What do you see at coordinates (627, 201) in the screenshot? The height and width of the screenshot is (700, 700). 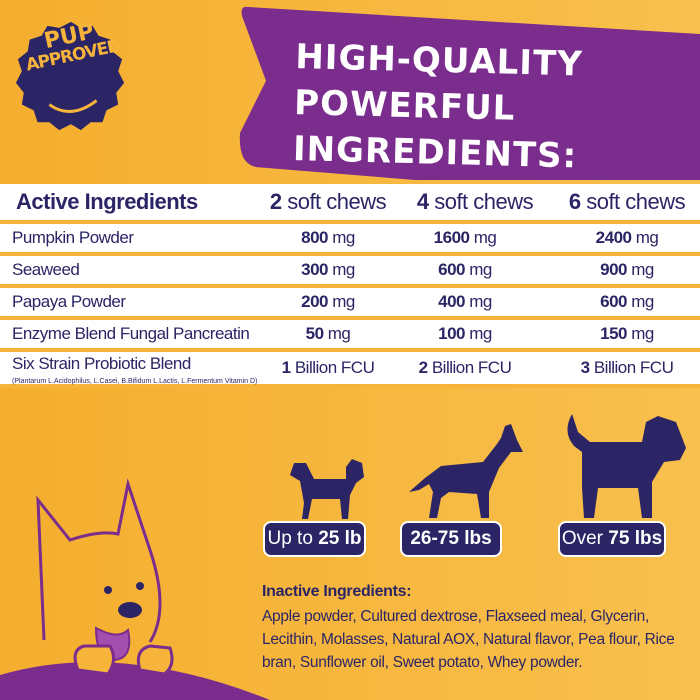 I see `header-col-3: 6 soft chews` at bounding box center [627, 201].